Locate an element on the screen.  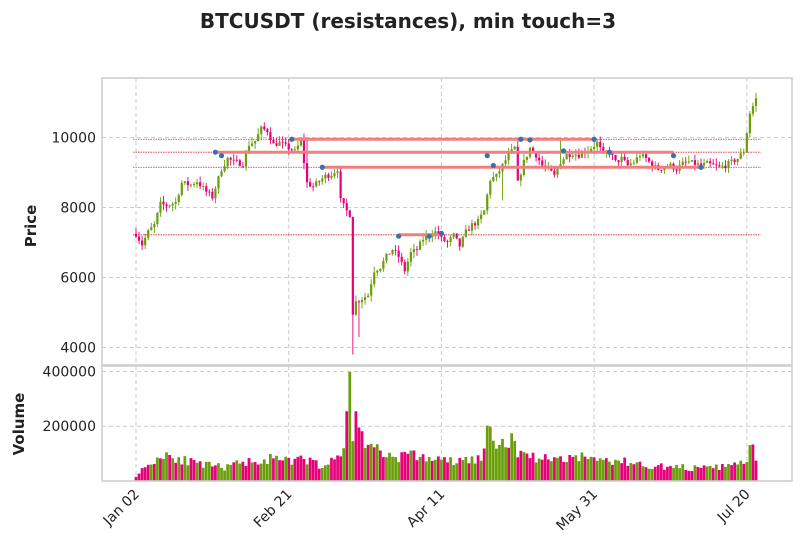
volume-axis-label: Volume is located at coordinates (19, 424).